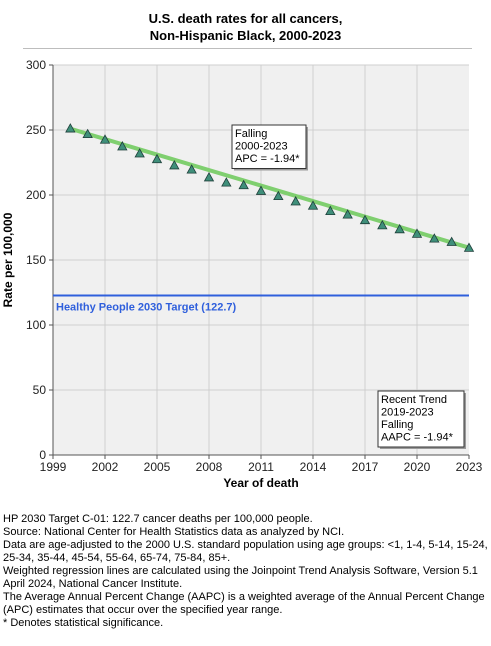  What do you see at coordinates (417, 467) in the screenshot?
I see `x-tick-label: 2020` at bounding box center [417, 467].